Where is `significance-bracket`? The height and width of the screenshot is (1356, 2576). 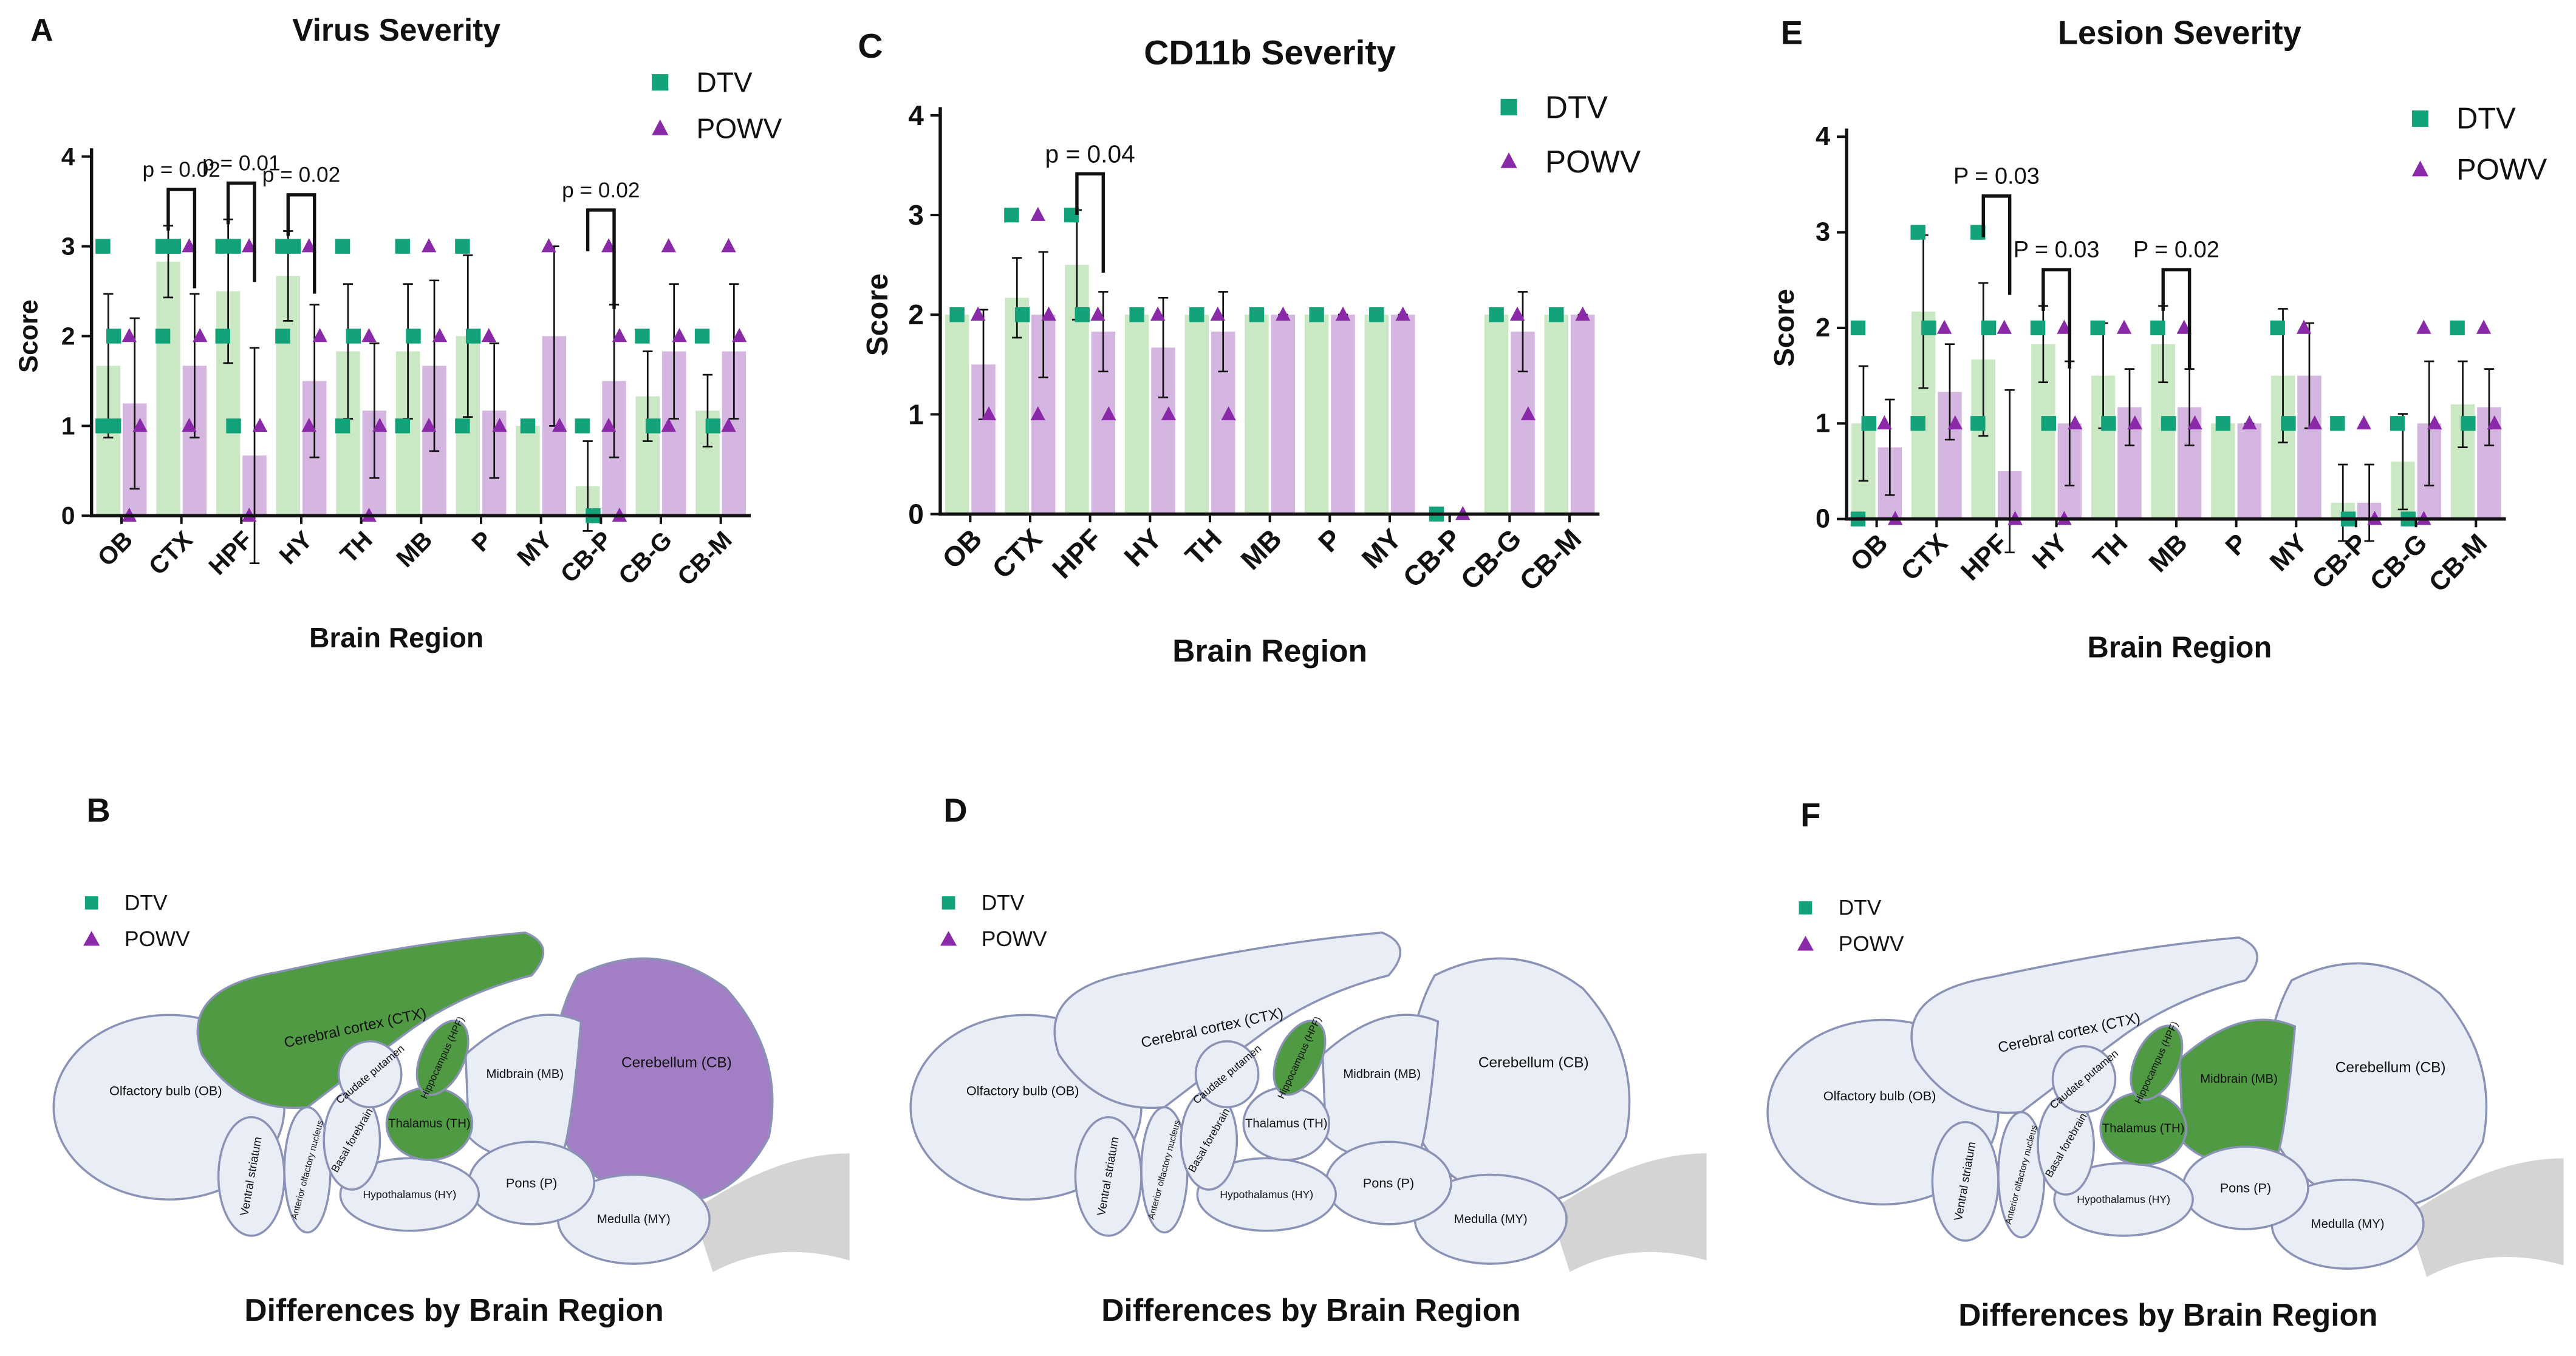 significance-bracket is located at coordinates (1996, 244).